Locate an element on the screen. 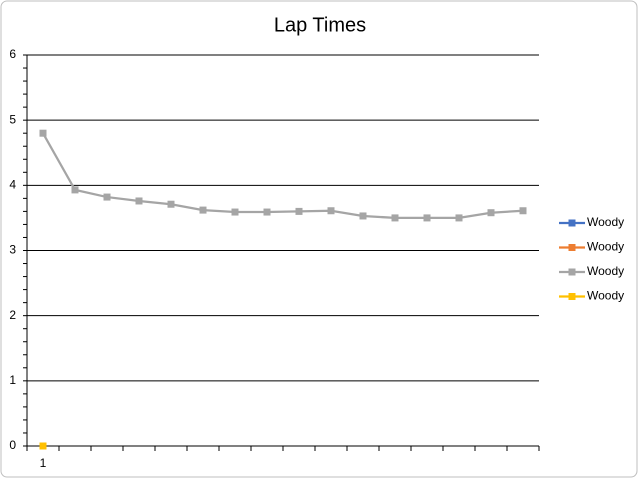  y-tick-label: 3 is located at coordinates (12, 250).